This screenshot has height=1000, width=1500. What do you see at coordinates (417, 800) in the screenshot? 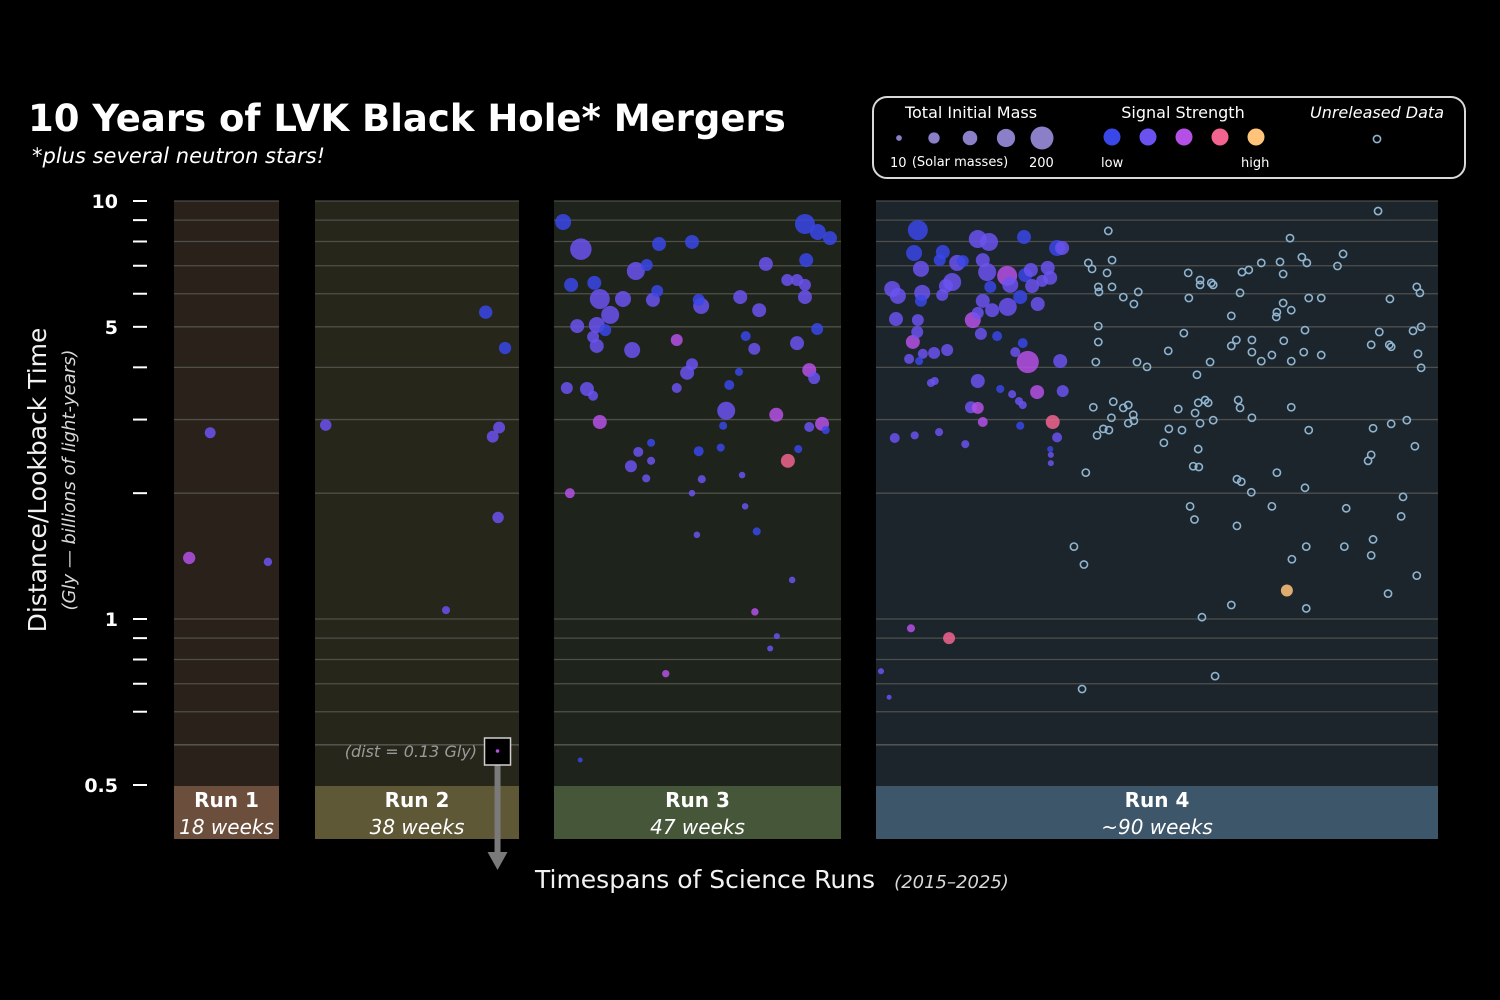
I see `run-name: Run 2` at bounding box center [417, 800].